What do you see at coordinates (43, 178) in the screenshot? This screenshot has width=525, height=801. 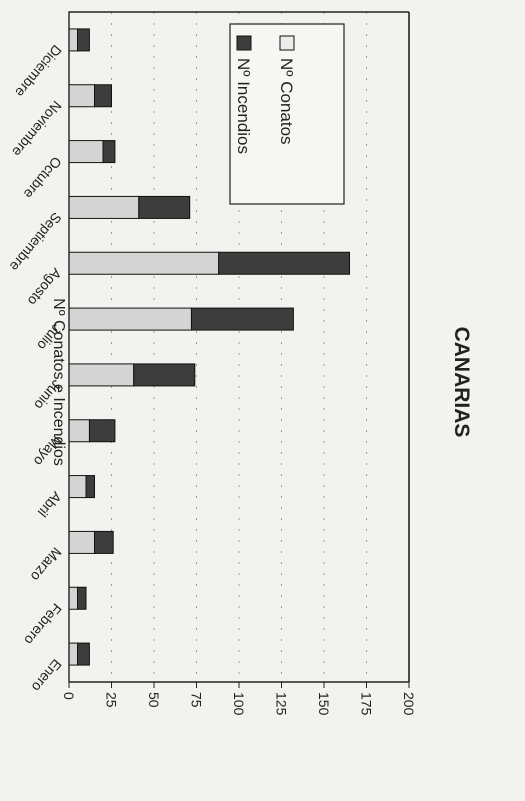 I see `x-tick-label: Octubre` at bounding box center [43, 178].